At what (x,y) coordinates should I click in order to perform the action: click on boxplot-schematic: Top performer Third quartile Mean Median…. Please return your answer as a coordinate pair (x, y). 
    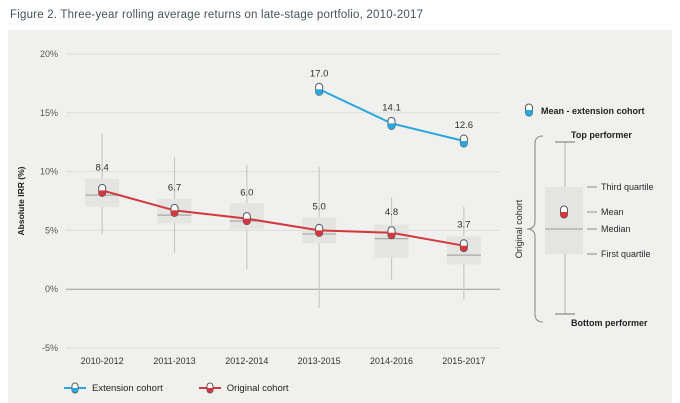
    Looking at the image, I should click on (584, 229).